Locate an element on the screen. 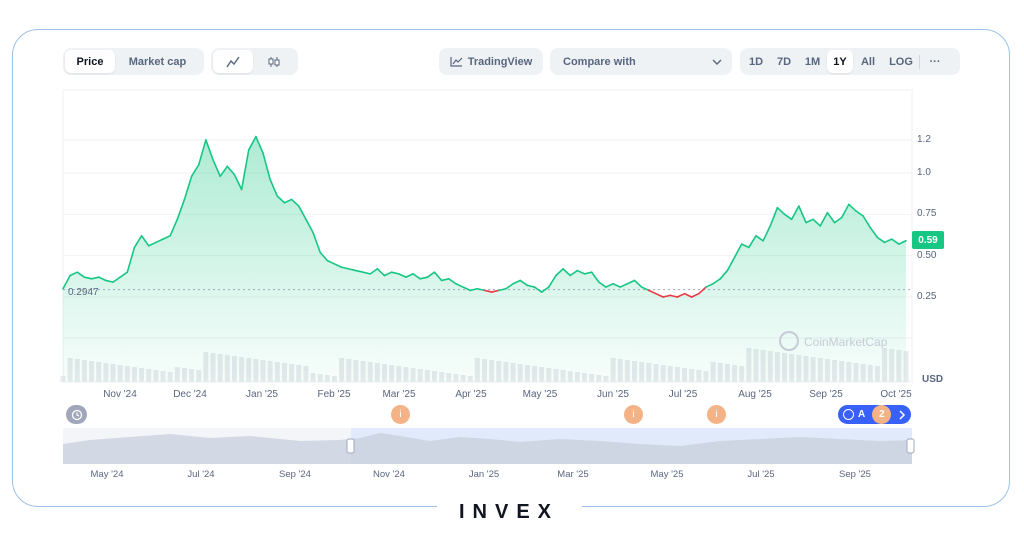  x-tick-label: Jan '25 is located at coordinates (262, 394).